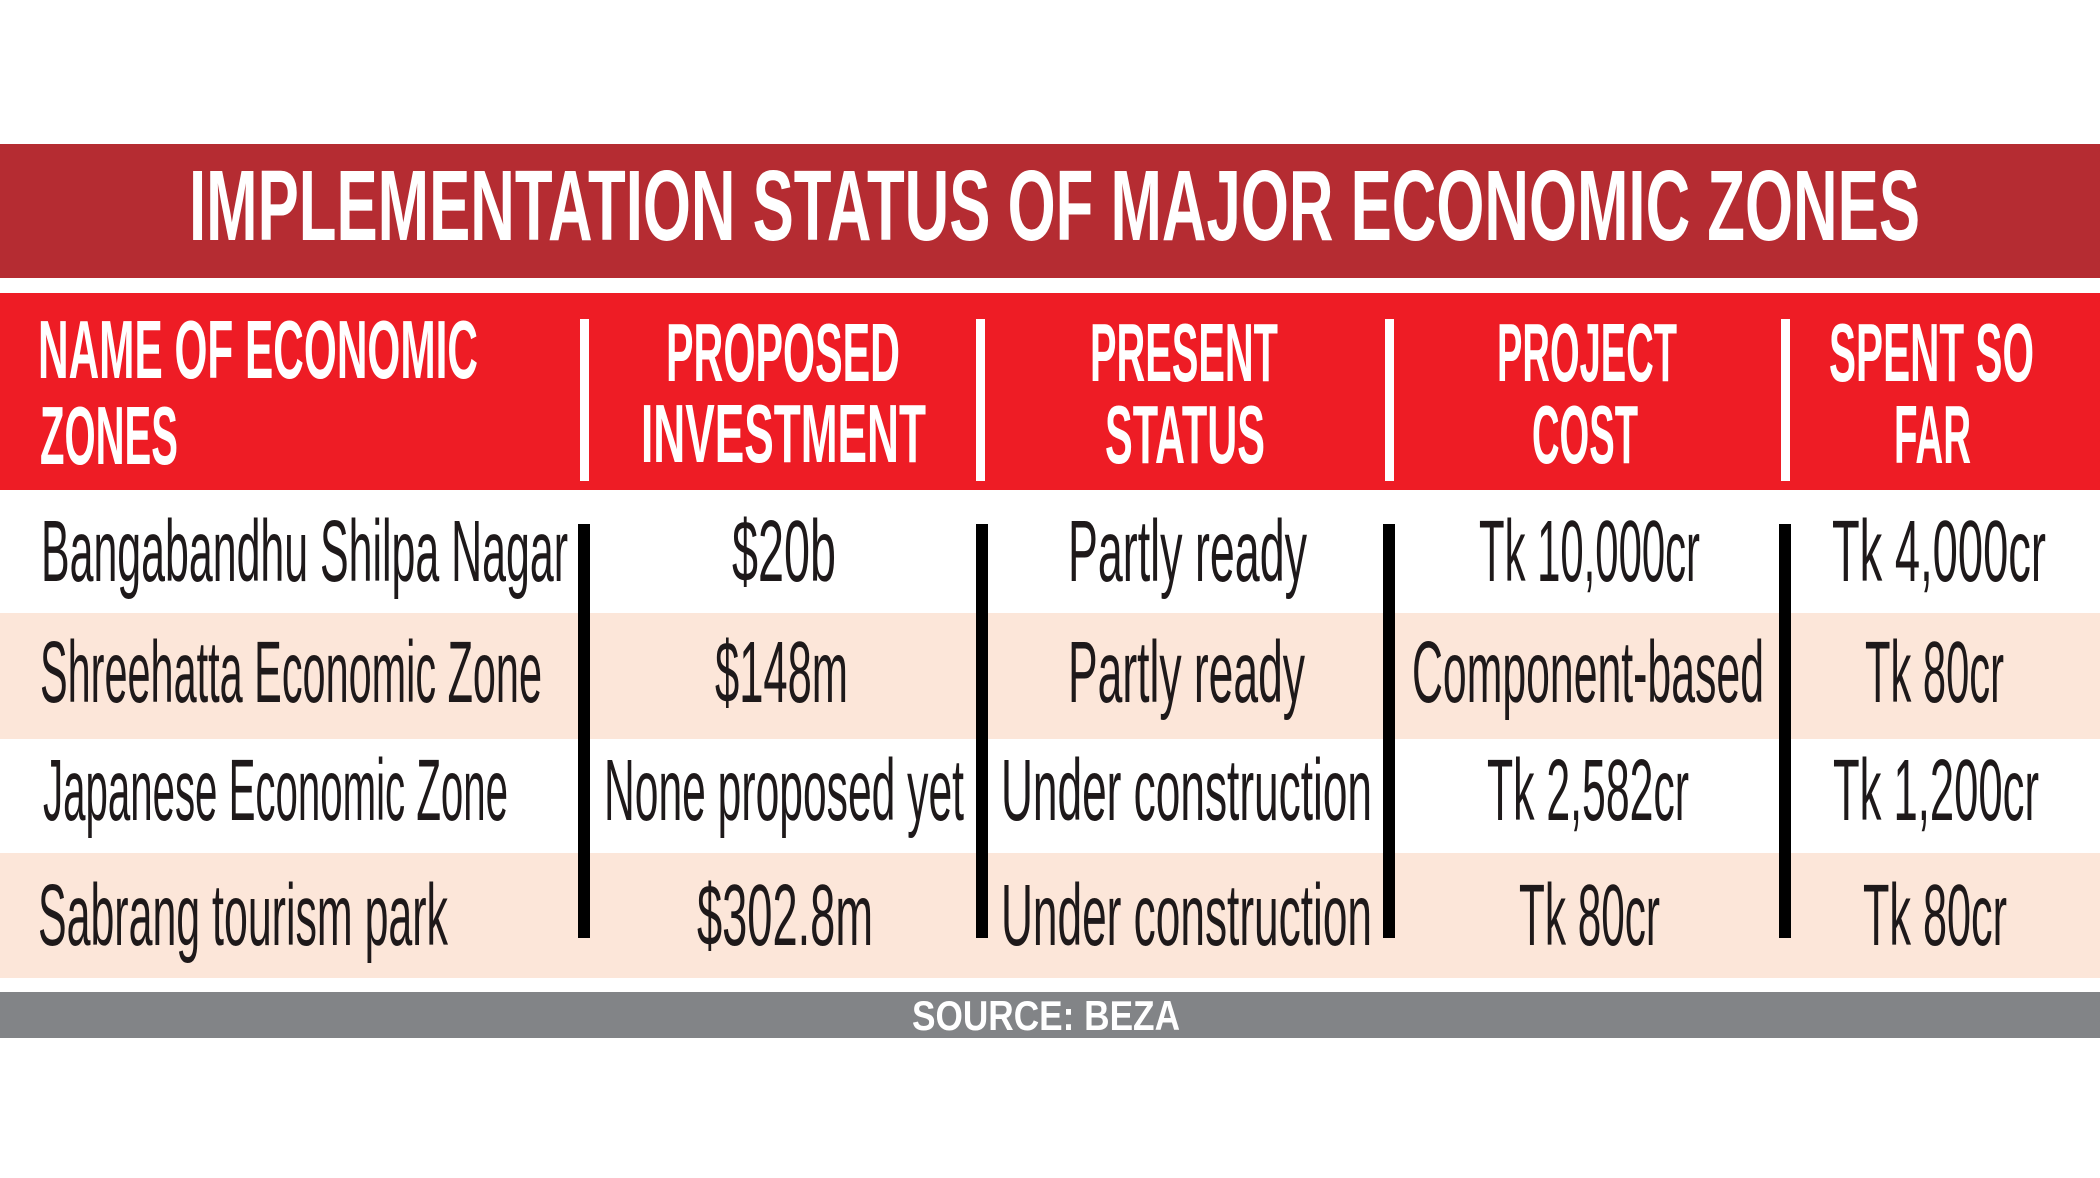 The width and height of the screenshot is (2100, 1178). Describe the element at coordinates (1932, 434) in the screenshot. I see `svg-text: FAR` at that location.